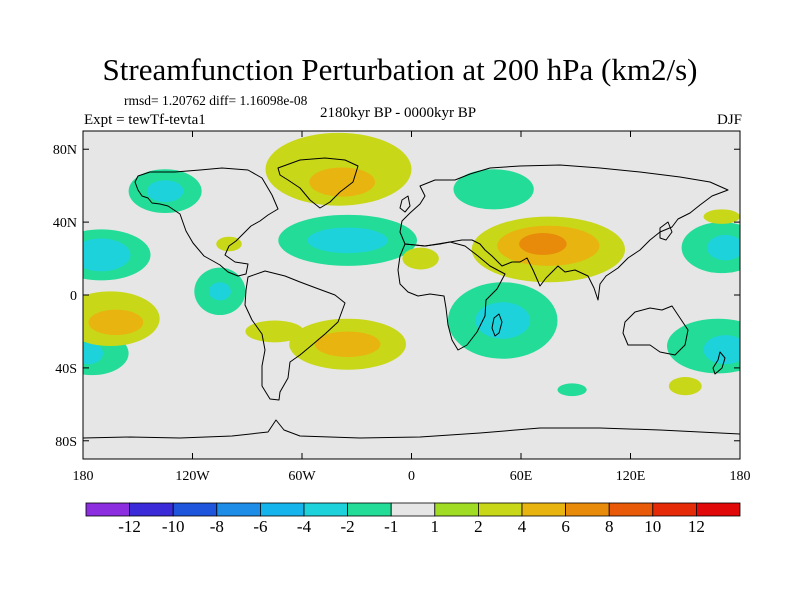  What do you see at coordinates (478, 526) in the screenshot?
I see `colorbar-label-8: 2` at bounding box center [478, 526].